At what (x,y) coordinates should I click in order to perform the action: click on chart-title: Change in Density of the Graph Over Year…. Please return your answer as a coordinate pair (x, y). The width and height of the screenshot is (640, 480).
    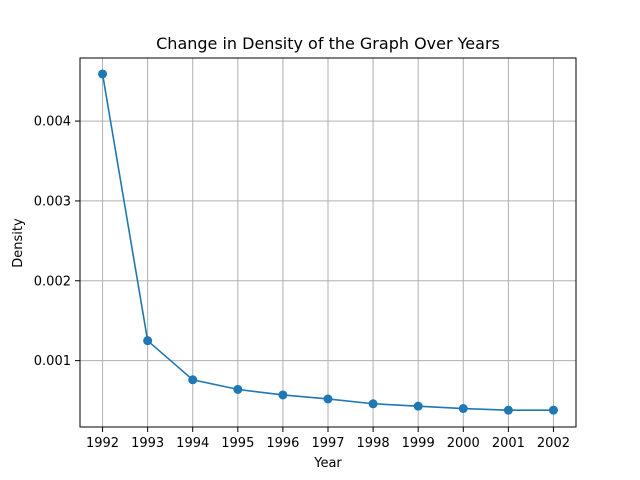
    Looking at the image, I should click on (328, 43).